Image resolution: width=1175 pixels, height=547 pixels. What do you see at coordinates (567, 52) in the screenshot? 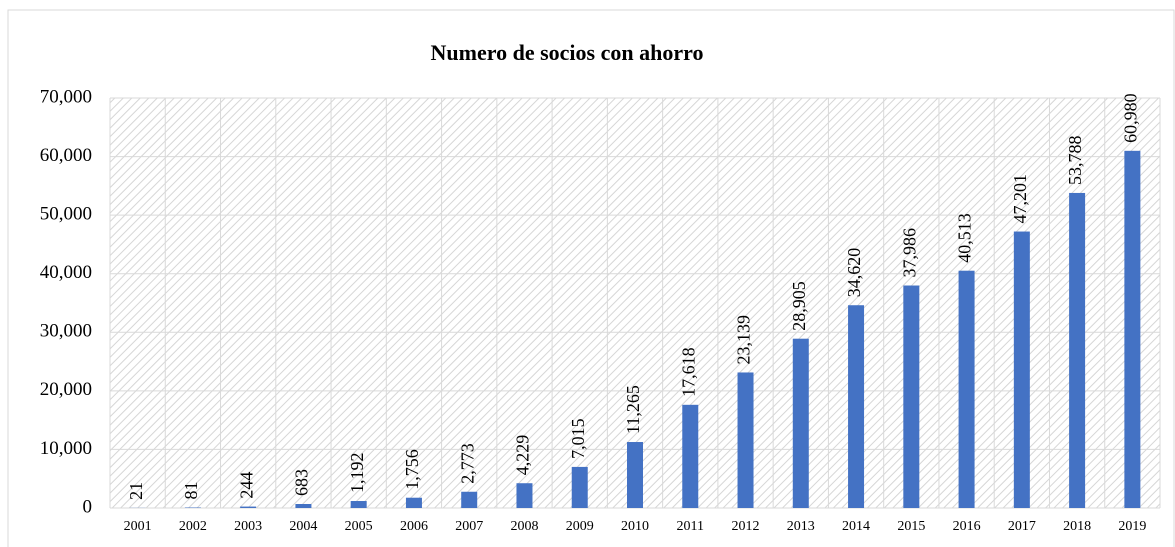
I see `chart-title: Numero de socios con ahorro` at bounding box center [567, 52].